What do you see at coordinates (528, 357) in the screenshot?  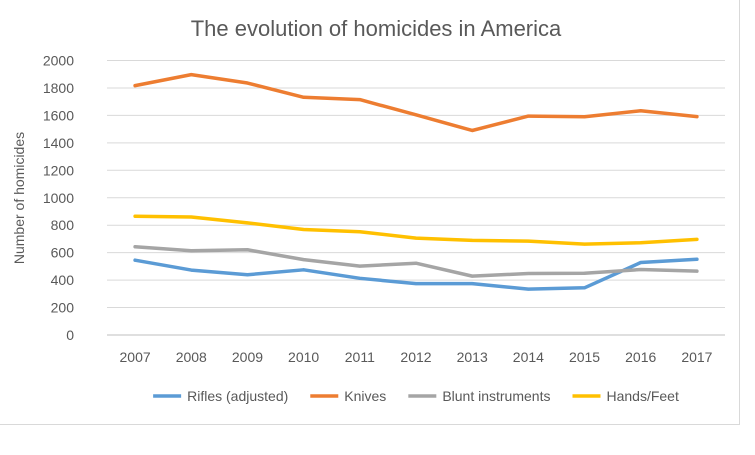 I see `x-tick-label: 2014` at bounding box center [528, 357].